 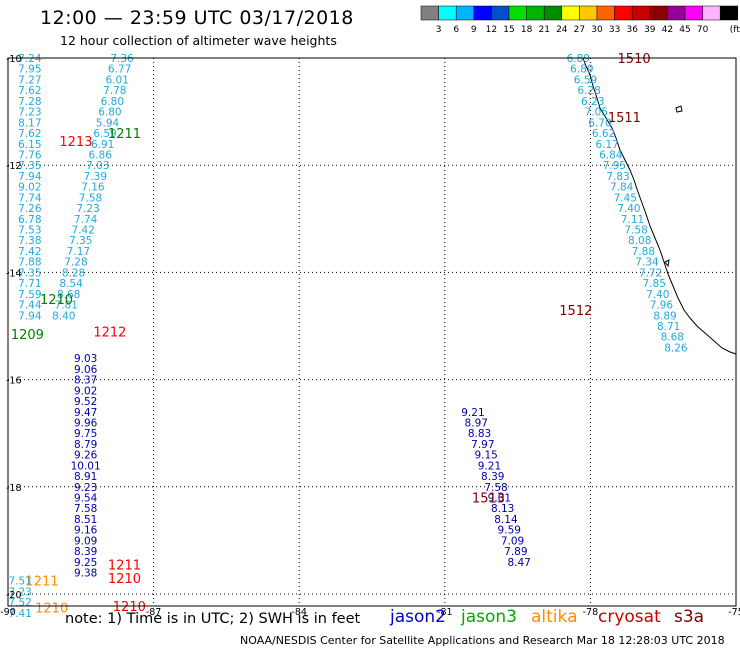 I want to click on coast-islet, so click(x=679, y=109).